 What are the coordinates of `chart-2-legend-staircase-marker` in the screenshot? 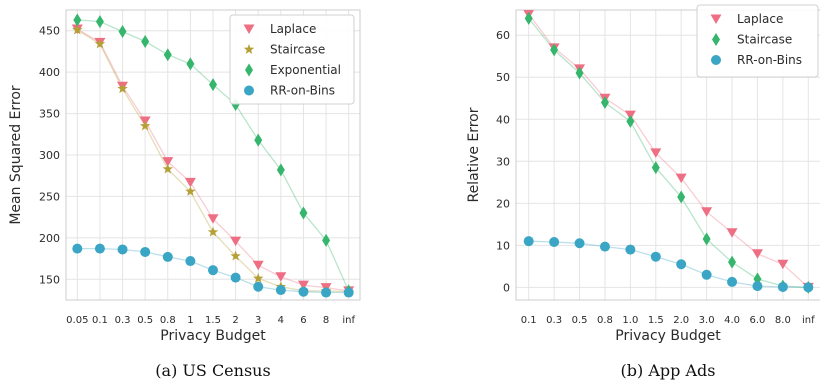 It's located at (716, 39).